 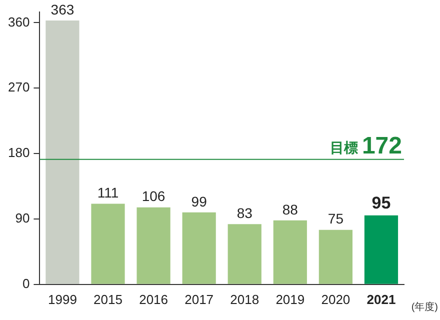 What do you see at coordinates (244, 212) in the screenshot?
I see `data-label: 83` at bounding box center [244, 212].